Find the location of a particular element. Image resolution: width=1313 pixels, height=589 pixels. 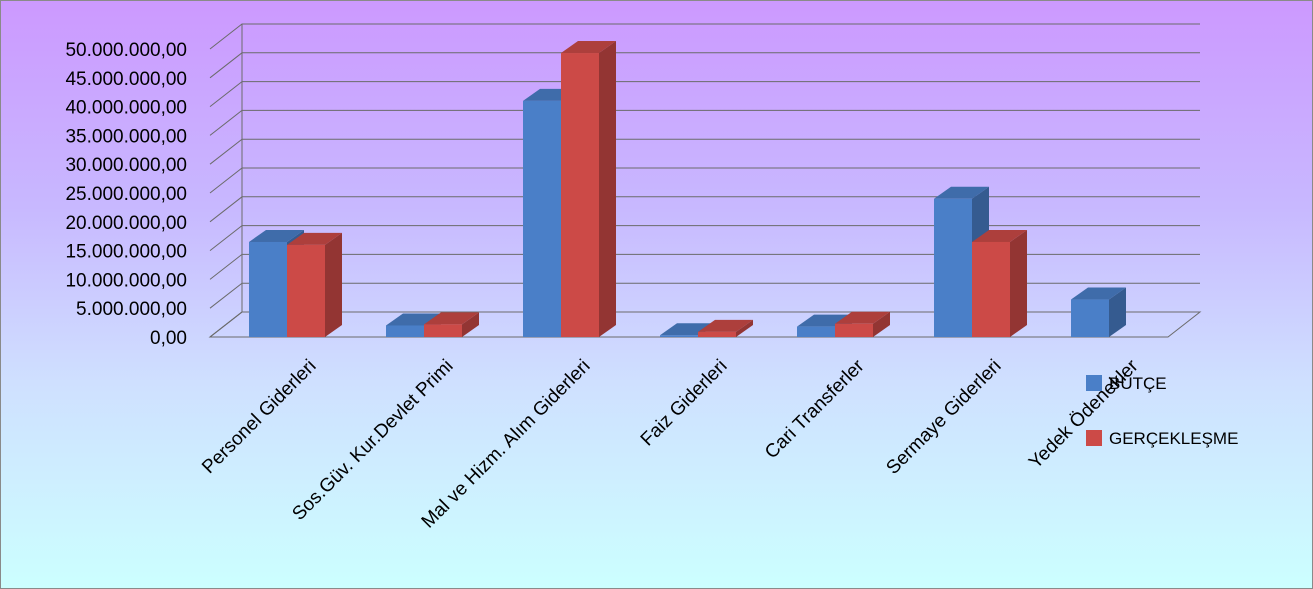

x-tick-label: Faiz Giderleri is located at coordinates (684, 403).